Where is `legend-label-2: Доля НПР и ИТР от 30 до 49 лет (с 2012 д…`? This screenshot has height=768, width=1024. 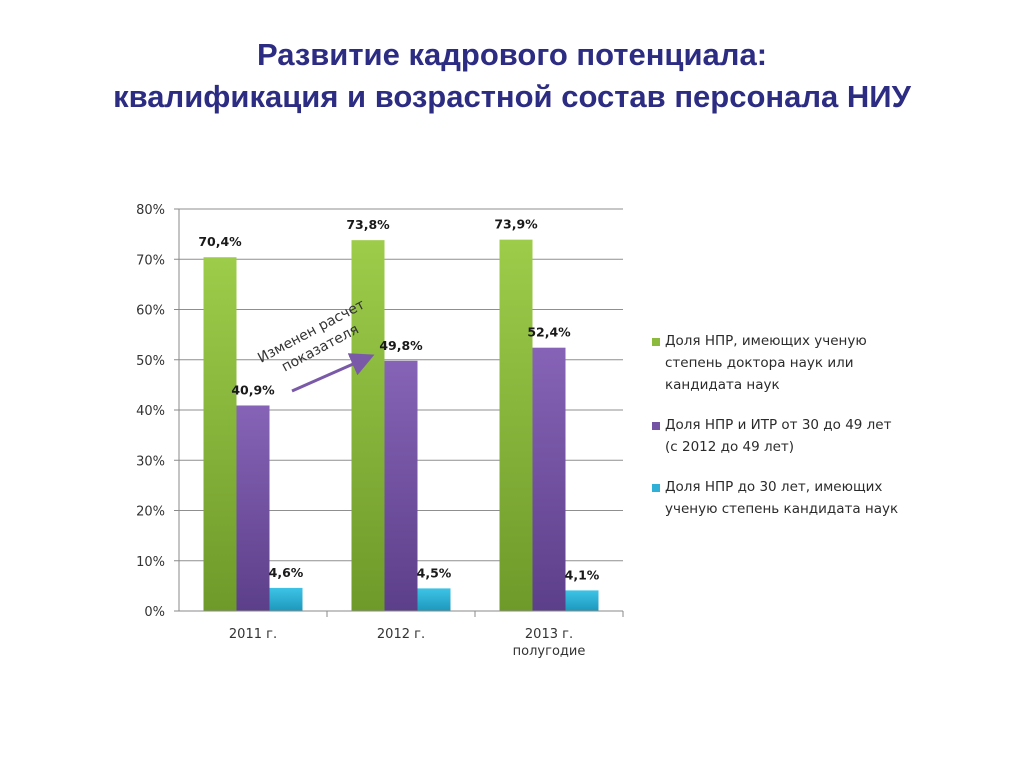 legend-label-2: Доля НПР и ИТР от 30 до 49 лет (с 2012 д… is located at coordinates (778, 436).